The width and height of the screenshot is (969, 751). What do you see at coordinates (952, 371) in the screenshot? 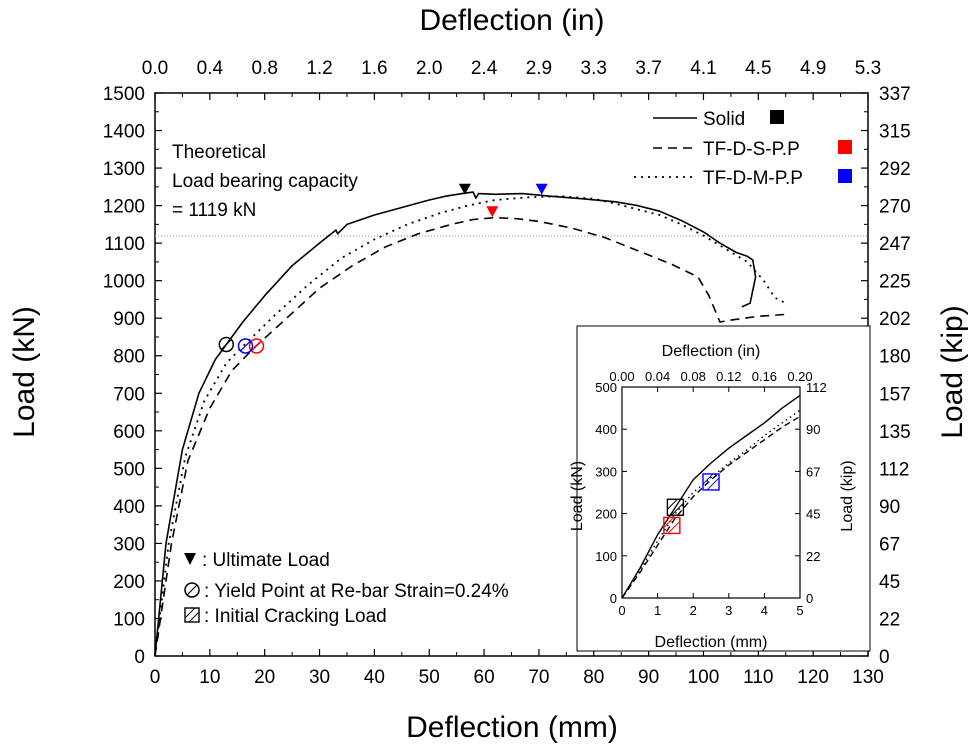
I see `y2-axis-title: Load (kip)` at bounding box center [952, 371].